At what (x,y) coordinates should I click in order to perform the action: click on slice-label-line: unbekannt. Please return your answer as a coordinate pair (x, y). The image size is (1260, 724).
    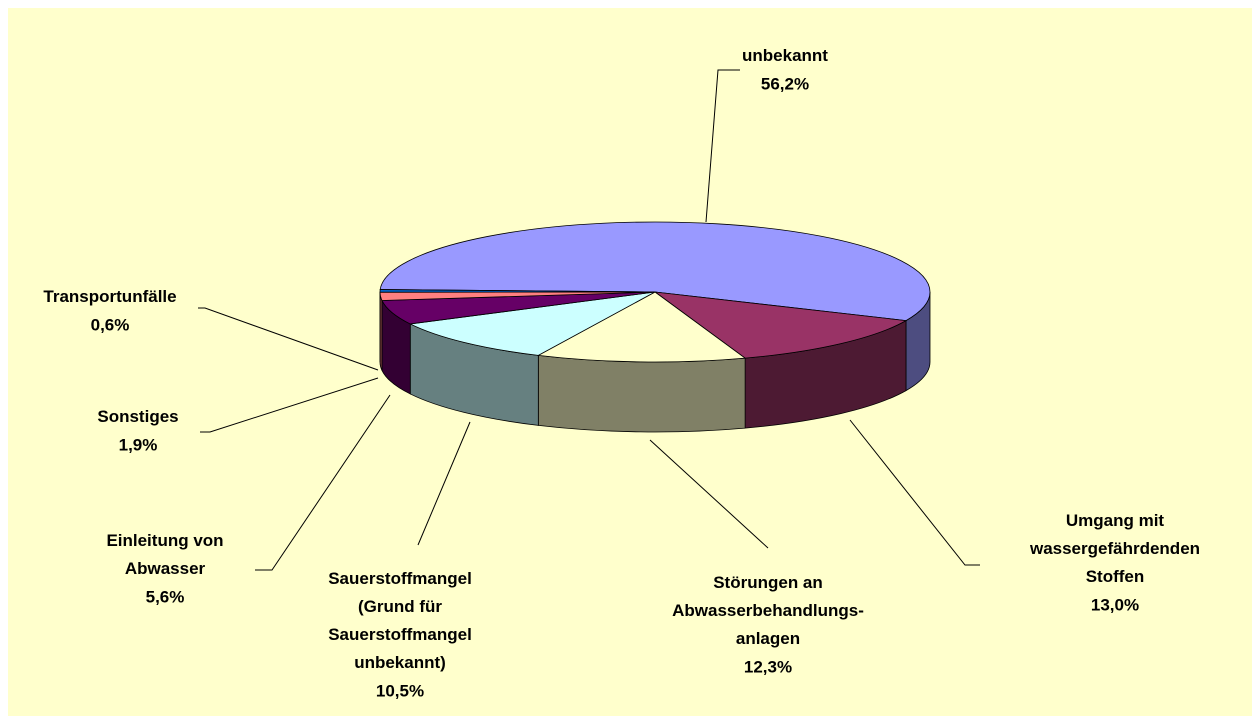
    Looking at the image, I should click on (785, 55).